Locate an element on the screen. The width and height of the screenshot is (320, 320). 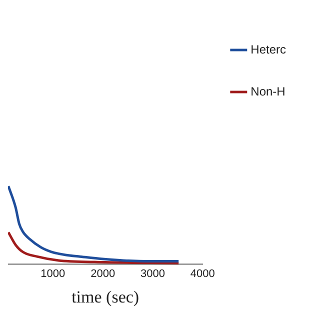
legend-label: Heterc is located at coordinates (268, 49).